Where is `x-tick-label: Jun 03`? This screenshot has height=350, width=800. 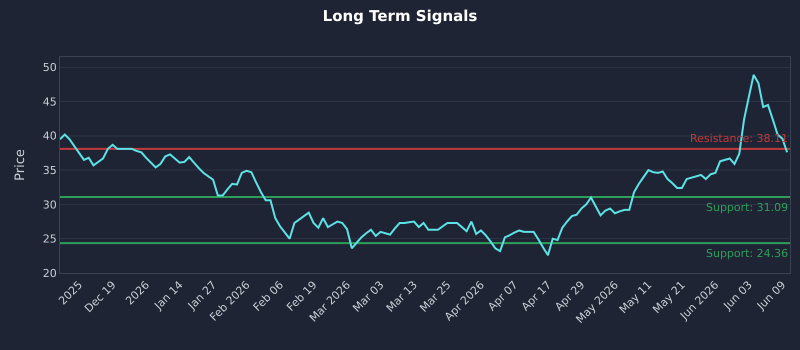 x-tick-label: Jun 03 is located at coordinates (737, 295).